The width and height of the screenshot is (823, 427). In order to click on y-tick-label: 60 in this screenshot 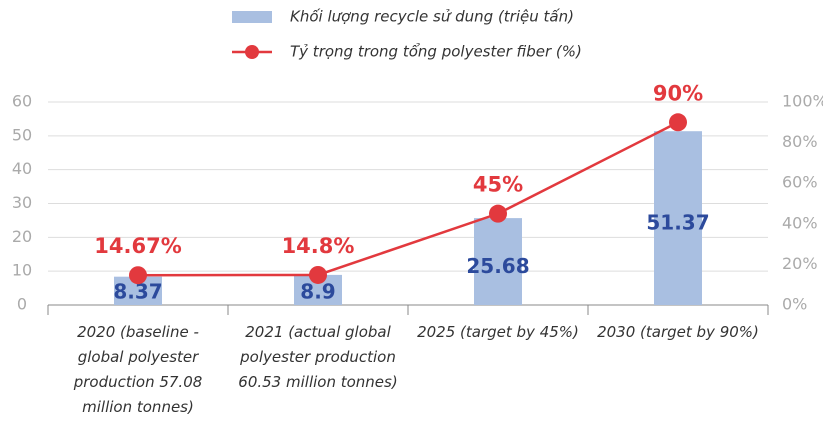, I will do `click(22, 101)`.